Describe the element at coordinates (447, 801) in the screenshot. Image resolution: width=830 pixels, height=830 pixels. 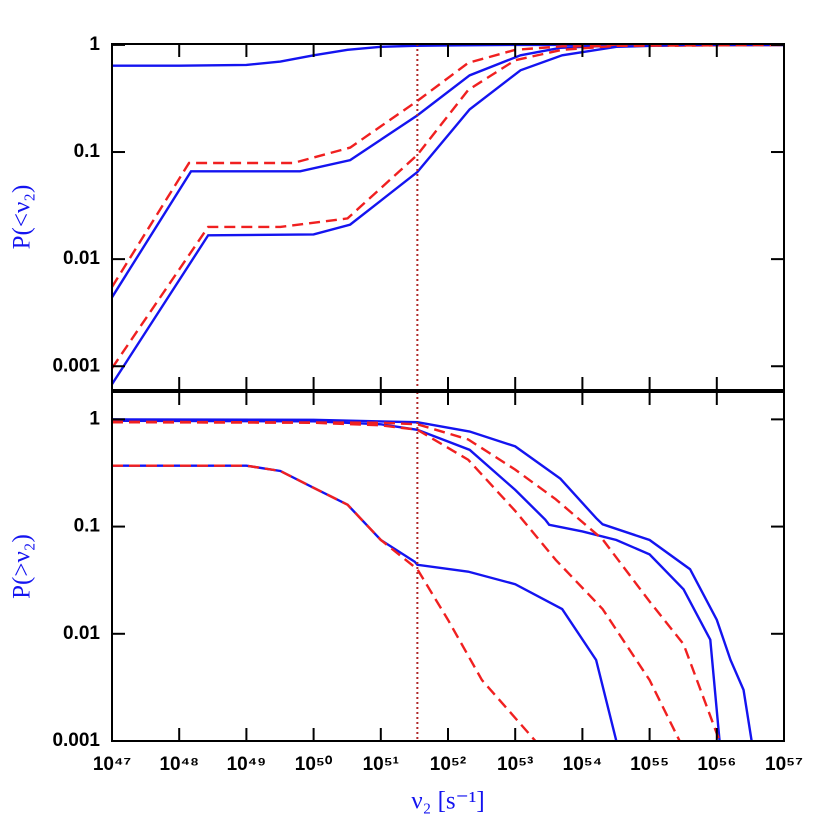
I see `x-axis-label: ν₂ [s⁻¹]` at that location.